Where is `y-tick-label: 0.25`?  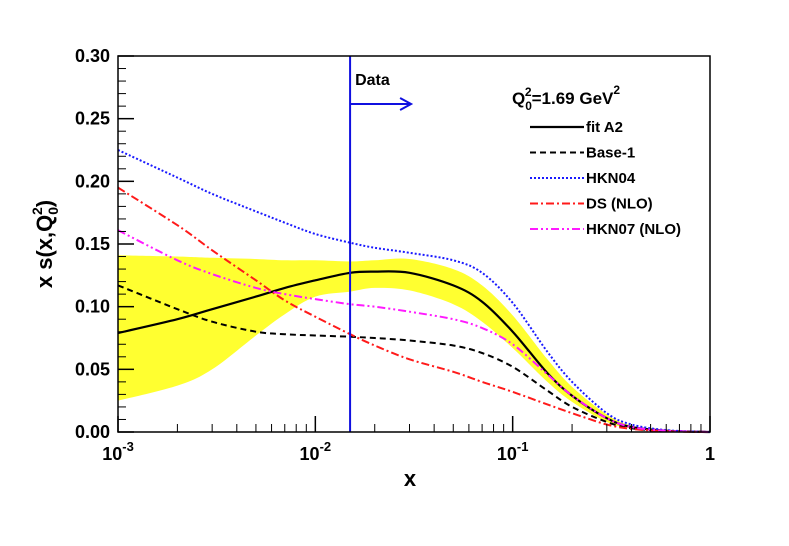 y-tick-label: 0.25 is located at coordinates (92, 119).